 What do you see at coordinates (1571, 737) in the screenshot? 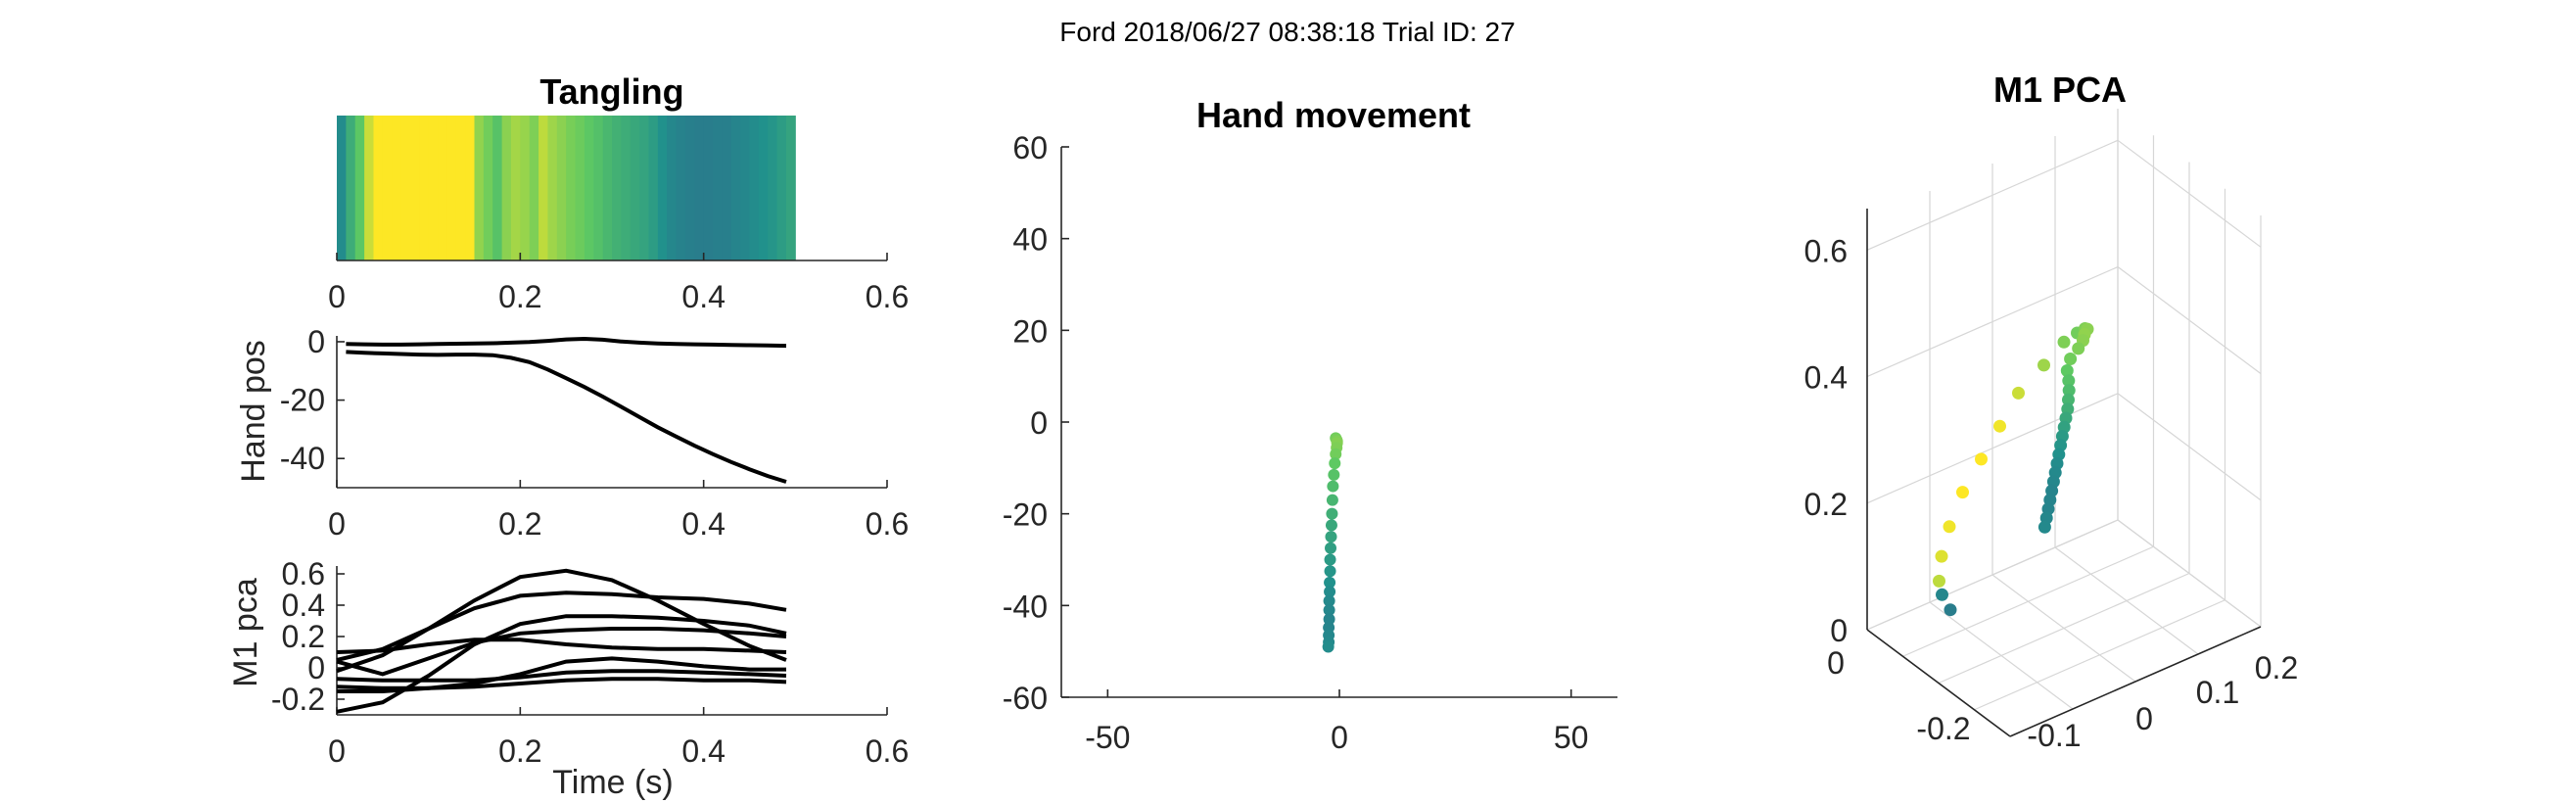
I see `x-tick-label: 50` at bounding box center [1571, 737].